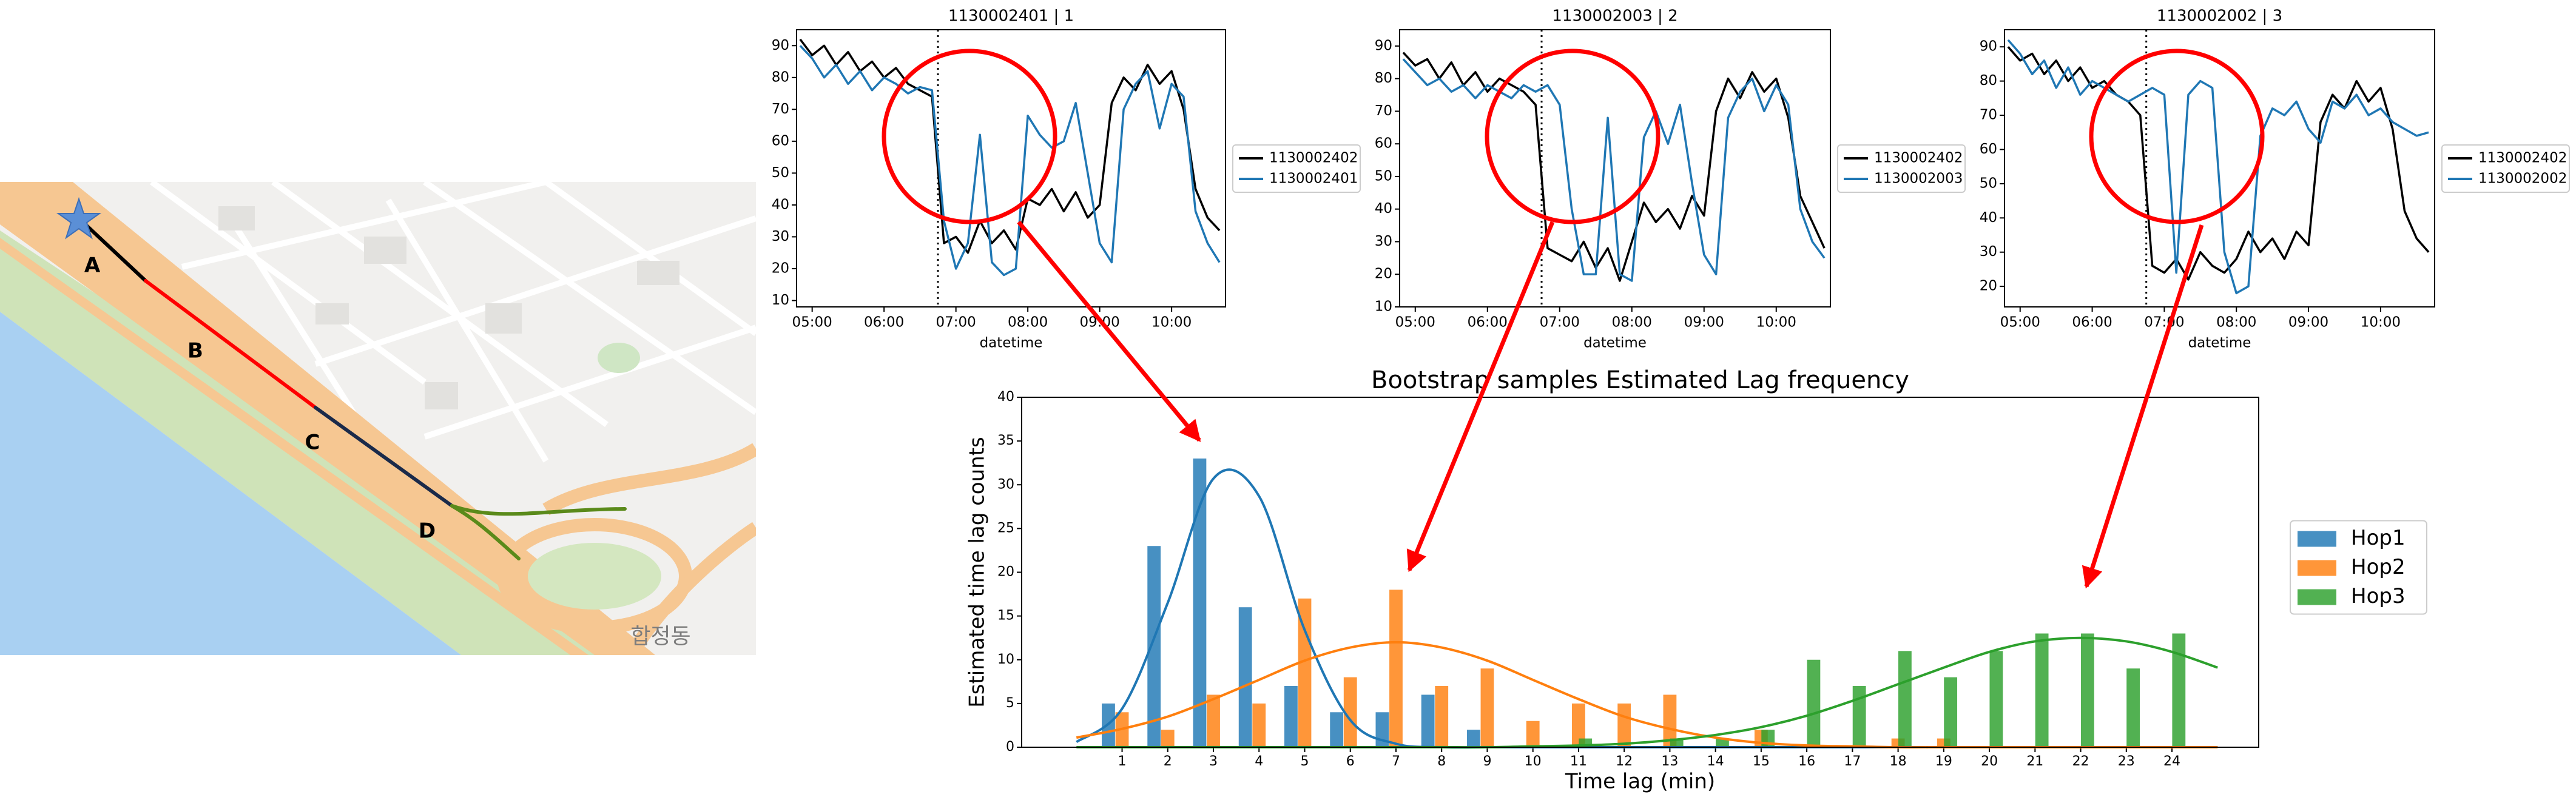  Describe the element at coordinates (2308, 323) in the screenshot. I see `x-tick-label: 09:00` at that location.